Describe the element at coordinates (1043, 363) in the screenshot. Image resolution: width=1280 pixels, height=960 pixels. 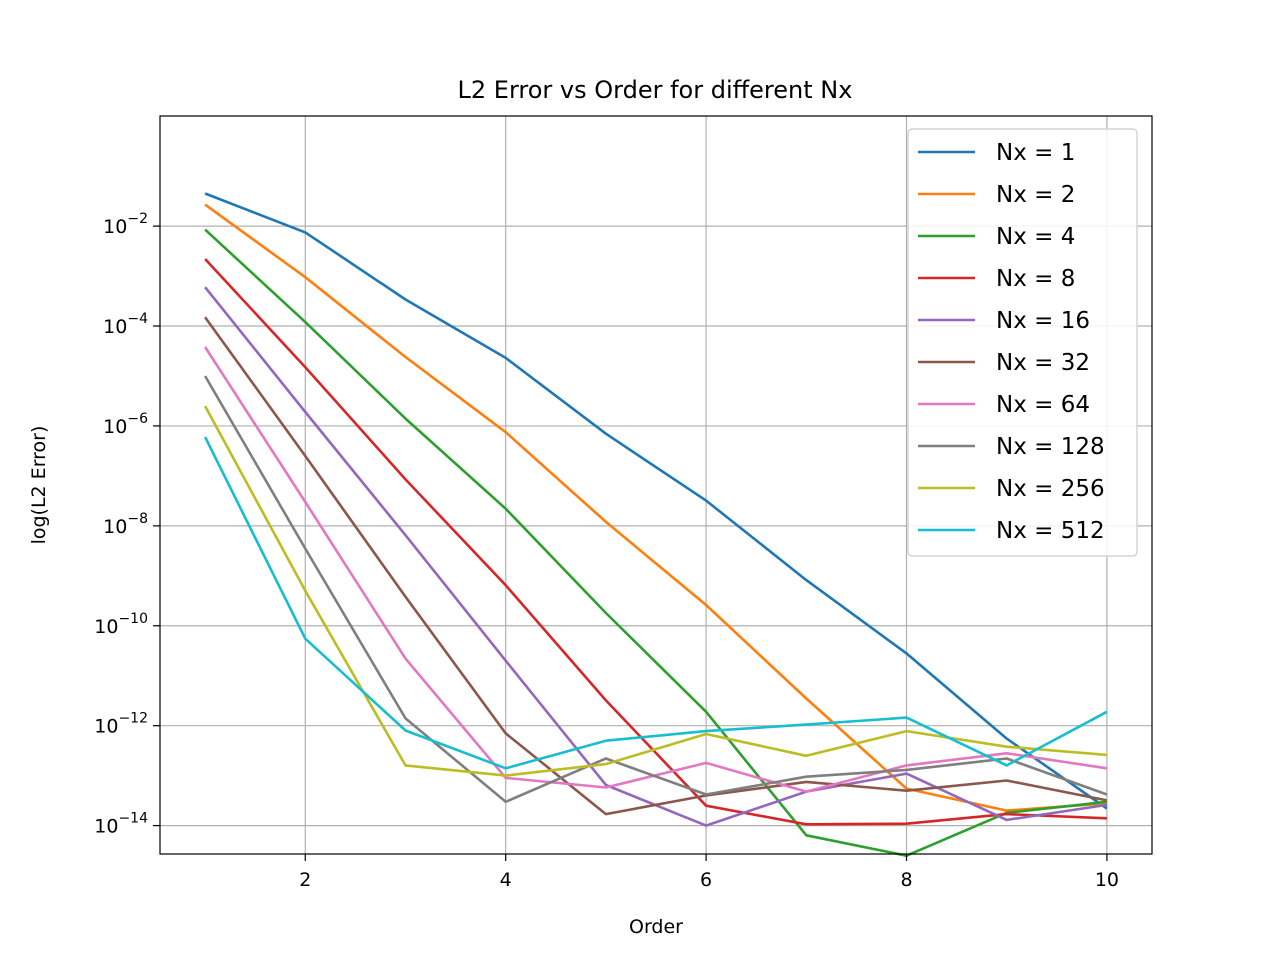
I see `legend-label: Nx = 32` at that location.